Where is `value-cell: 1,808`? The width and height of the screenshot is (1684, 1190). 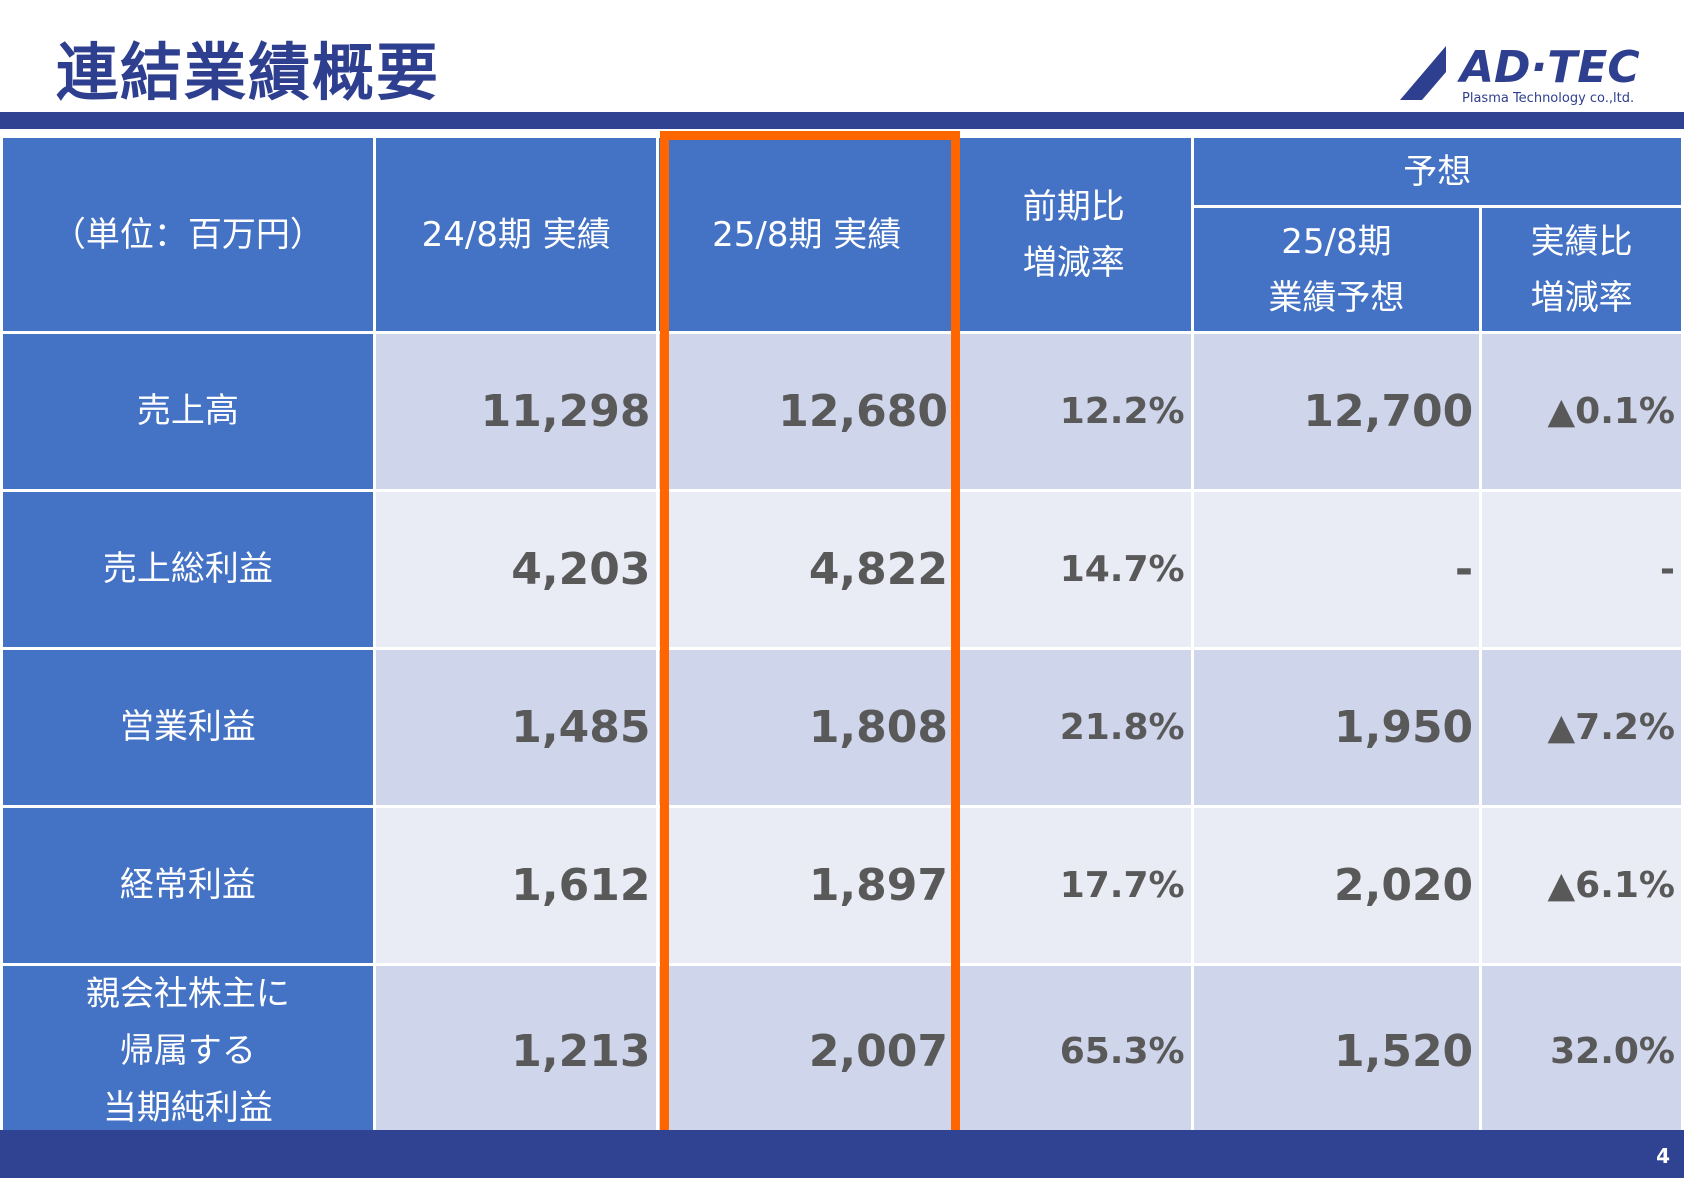
value-cell: 1,808 is located at coordinates (806, 727).